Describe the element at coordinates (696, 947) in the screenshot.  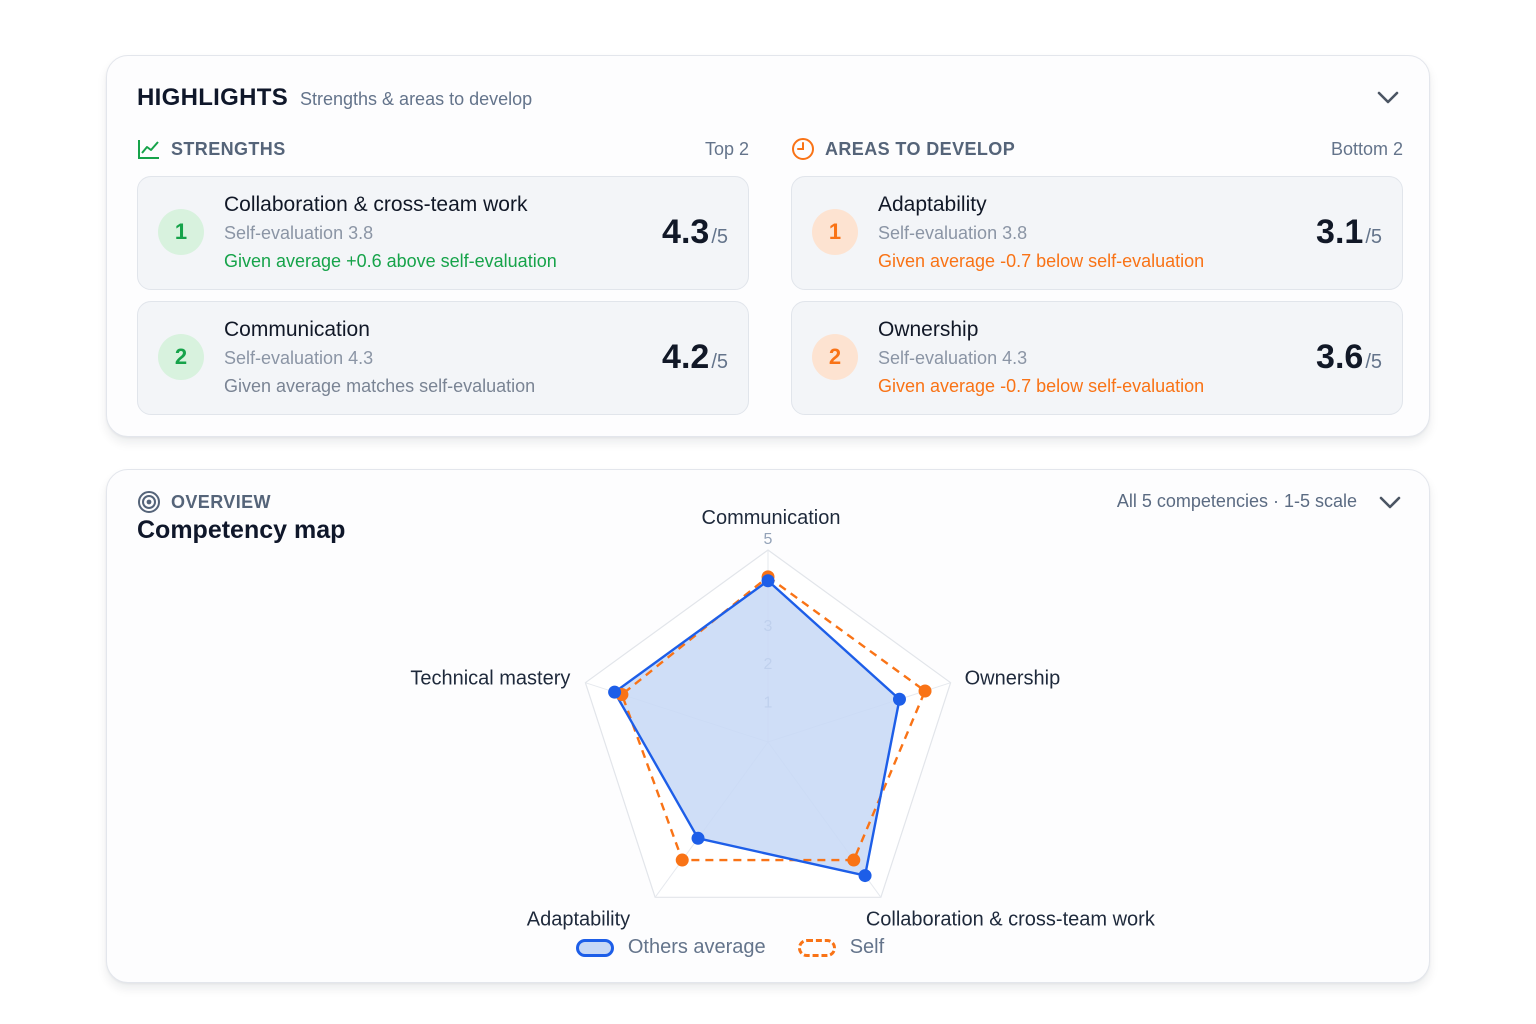
I see `legend-others-label: Others average` at that location.